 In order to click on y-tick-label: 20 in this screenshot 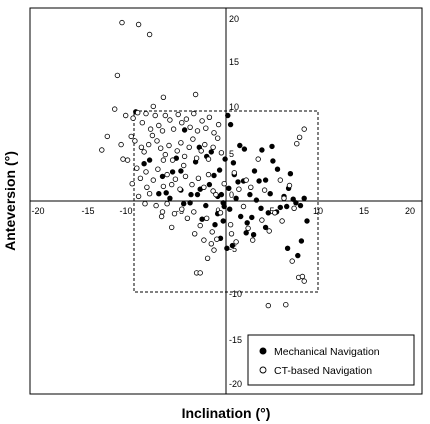, I will do `click(234, 19)`.